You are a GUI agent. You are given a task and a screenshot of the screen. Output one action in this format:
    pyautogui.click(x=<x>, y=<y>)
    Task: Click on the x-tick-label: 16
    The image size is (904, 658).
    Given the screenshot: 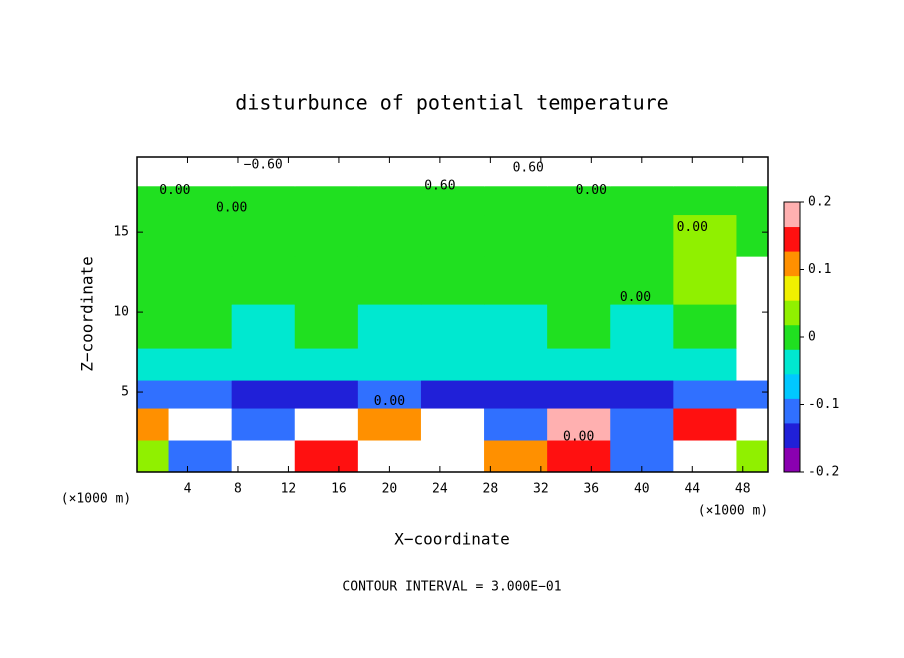 What is the action you would take?
    pyautogui.click(x=339, y=489)
    